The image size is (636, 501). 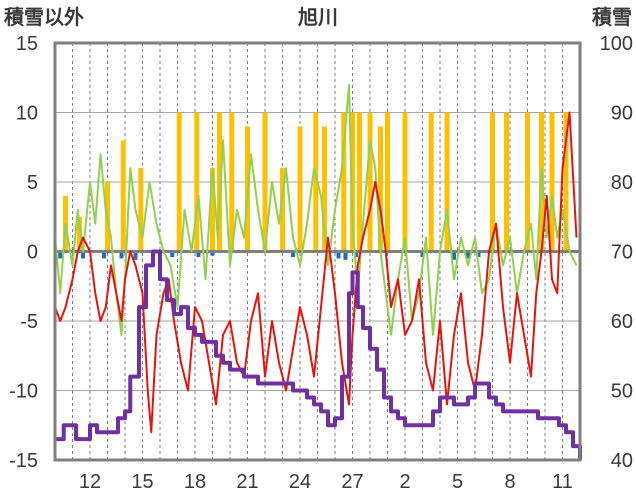 I want to click on x-axis-ticks: 12 15 18 21 24 27 2 5 8 11, so click(x=326, y=482).